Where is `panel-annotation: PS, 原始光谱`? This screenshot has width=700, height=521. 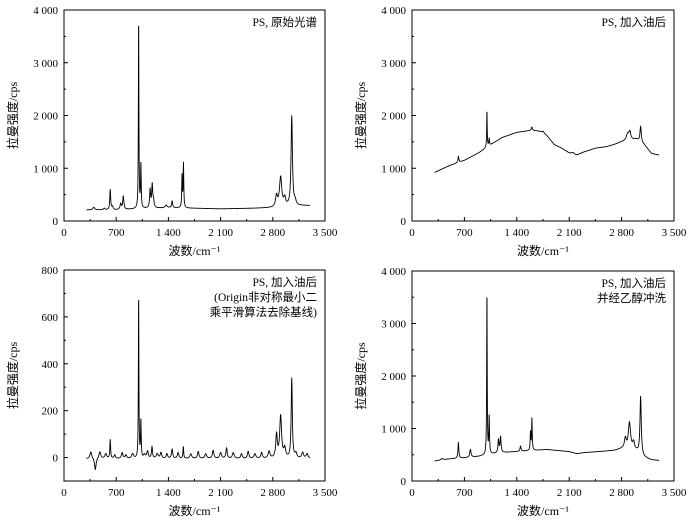
panel-annotation: PS, 原始光谱 is located at coordinates (284, 22).